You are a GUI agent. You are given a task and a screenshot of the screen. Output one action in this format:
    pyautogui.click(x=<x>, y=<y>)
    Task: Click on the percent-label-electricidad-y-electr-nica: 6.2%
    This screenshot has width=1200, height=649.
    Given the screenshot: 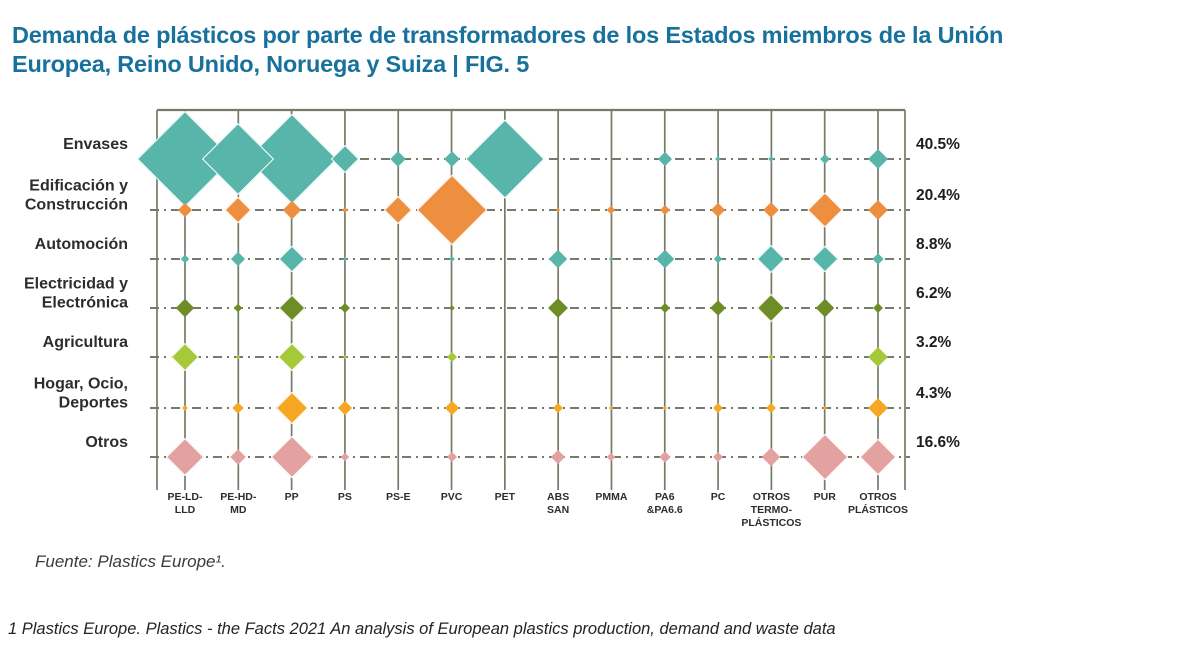 What is the action you would take?
    pyautogui.click(x=934, y=293)
    